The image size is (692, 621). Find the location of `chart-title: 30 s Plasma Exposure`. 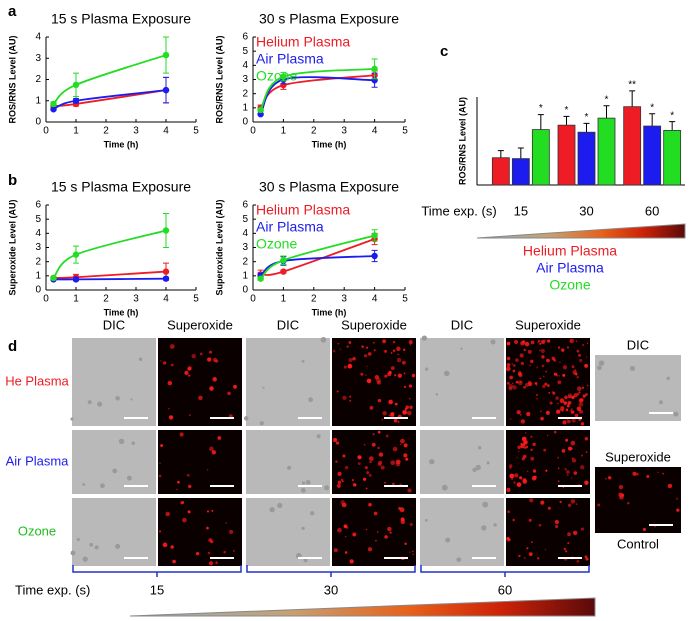

chart-title: 30 s Plasma Exposure is located at coordinates (329, 187).